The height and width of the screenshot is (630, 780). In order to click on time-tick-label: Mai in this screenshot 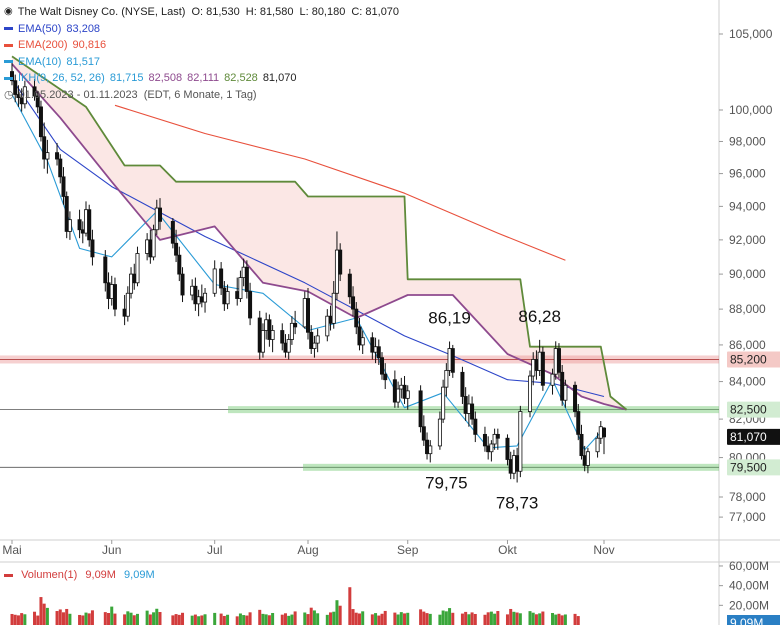, I will do `click(11, 550)`.